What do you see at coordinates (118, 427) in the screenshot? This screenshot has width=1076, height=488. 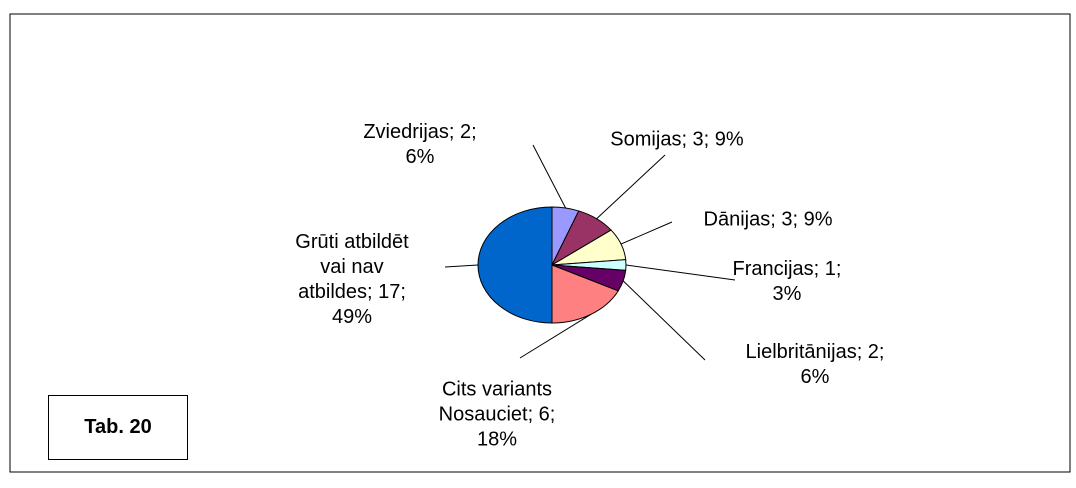 I see `annotation: Tab. 20` at bounding box center [118, 427].